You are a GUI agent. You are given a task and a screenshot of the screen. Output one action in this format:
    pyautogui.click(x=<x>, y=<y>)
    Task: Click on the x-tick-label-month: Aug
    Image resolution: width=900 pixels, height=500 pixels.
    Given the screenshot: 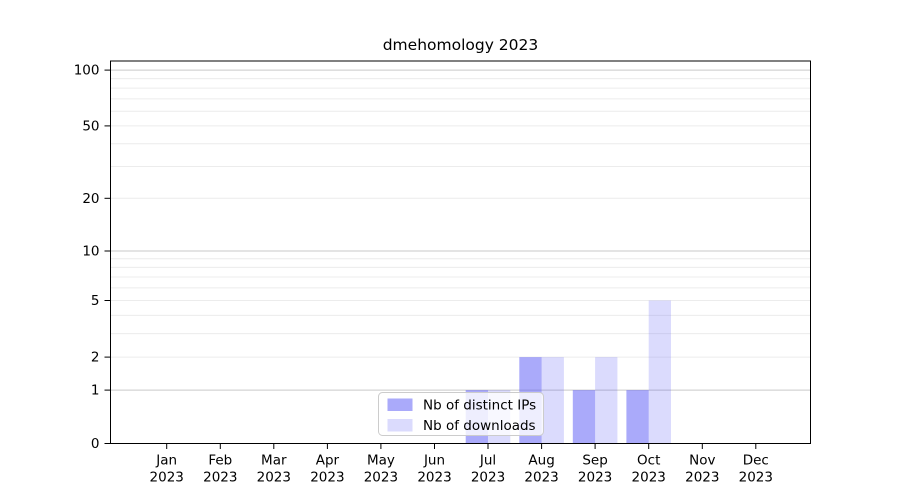 What is the action you would take?
    pyautogui.click(x=541, y=461)
    